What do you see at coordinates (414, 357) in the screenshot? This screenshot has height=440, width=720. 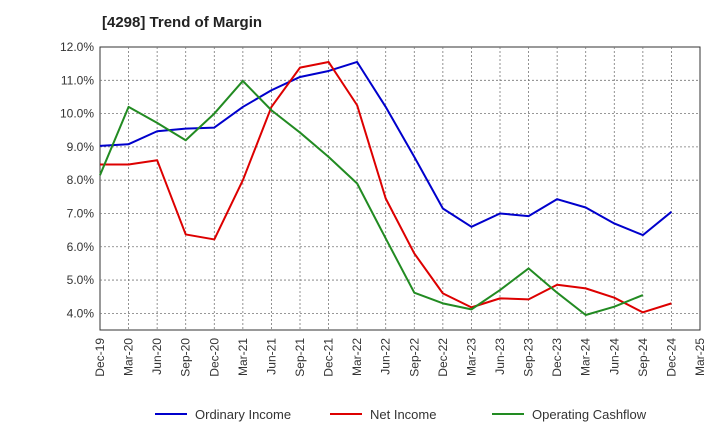 I see `x-tick-label: Sep-22` at bounding box center [414, 357].